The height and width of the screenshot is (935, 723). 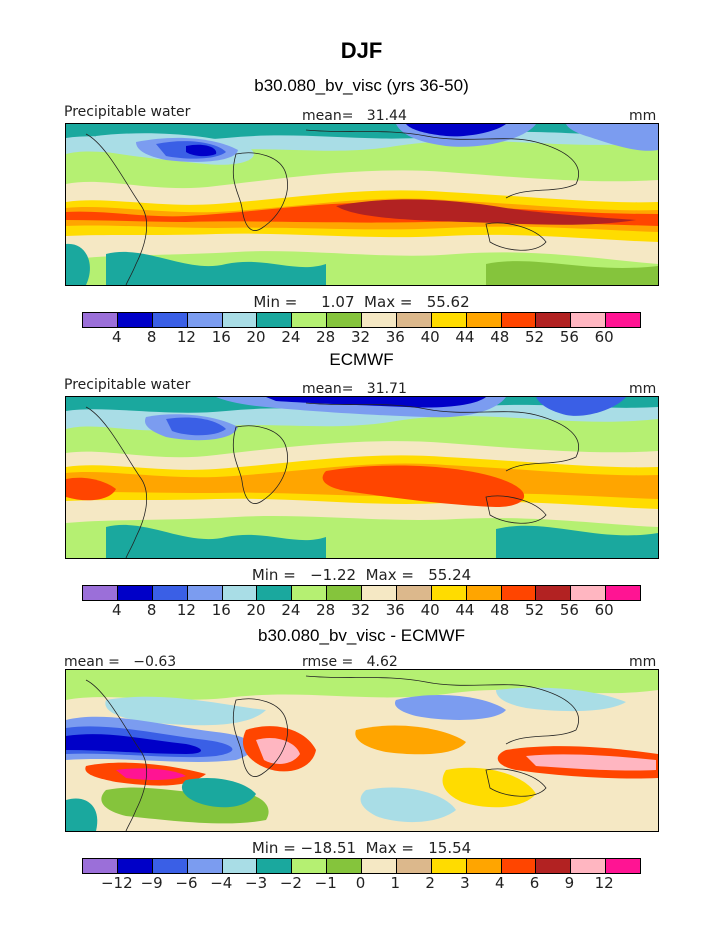 I want to click on panel2-title: ECMWF, so click(x=361, y=359).